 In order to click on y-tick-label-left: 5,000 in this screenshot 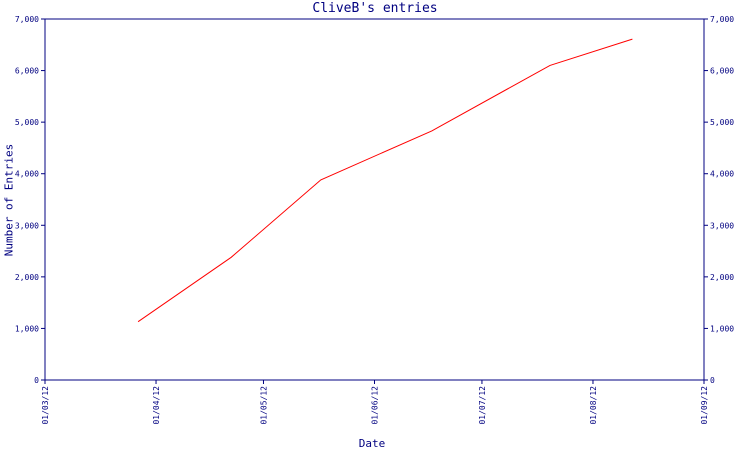, I will do `click(27, 122)`.